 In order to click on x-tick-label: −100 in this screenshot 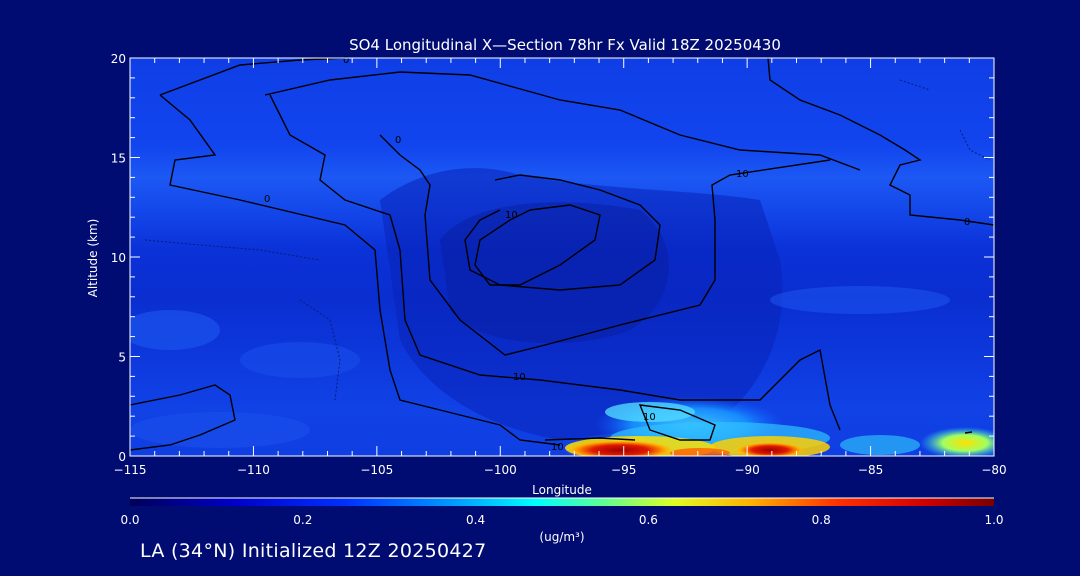, I will do `click(500, 470)`.